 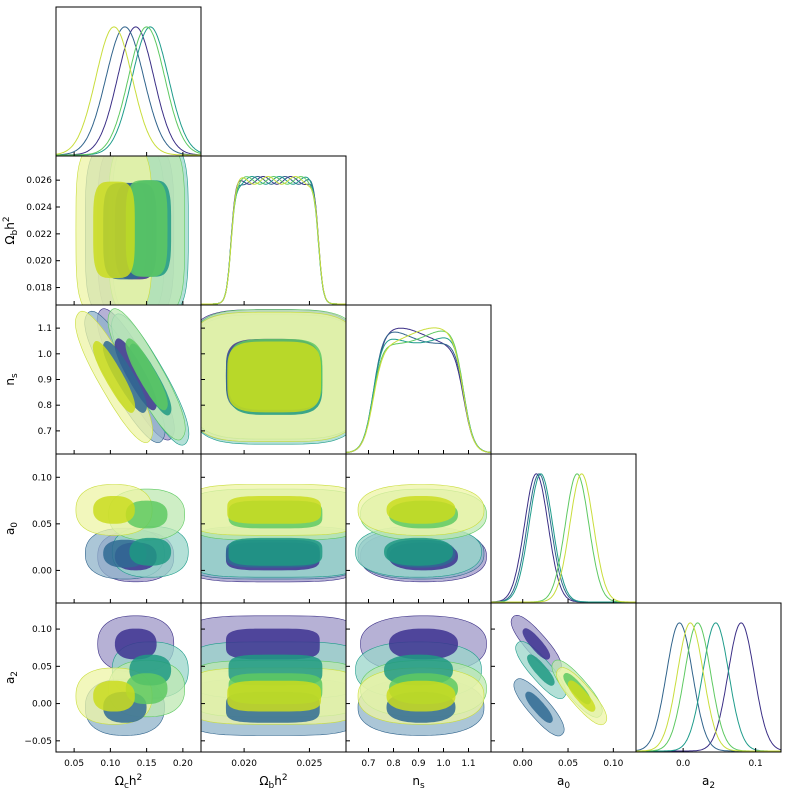 I want to click on y-tick-label: 1.1, so click(x=45, y=329).